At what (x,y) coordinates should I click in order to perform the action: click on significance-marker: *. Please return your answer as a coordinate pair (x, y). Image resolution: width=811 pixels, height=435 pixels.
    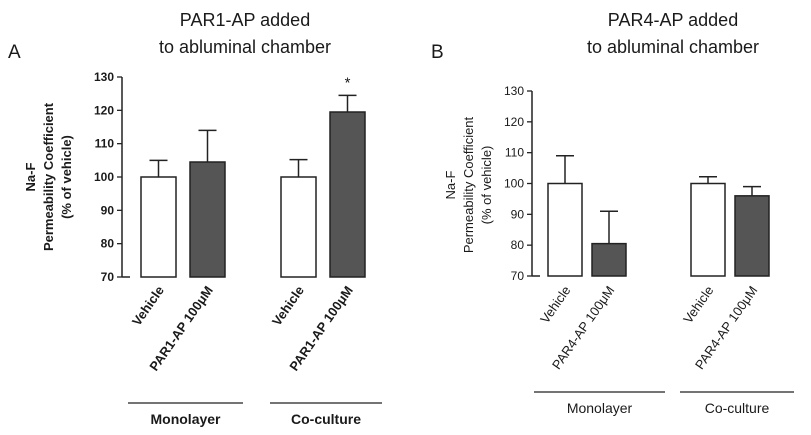
    Looking at the image, I should click on (348, 82).